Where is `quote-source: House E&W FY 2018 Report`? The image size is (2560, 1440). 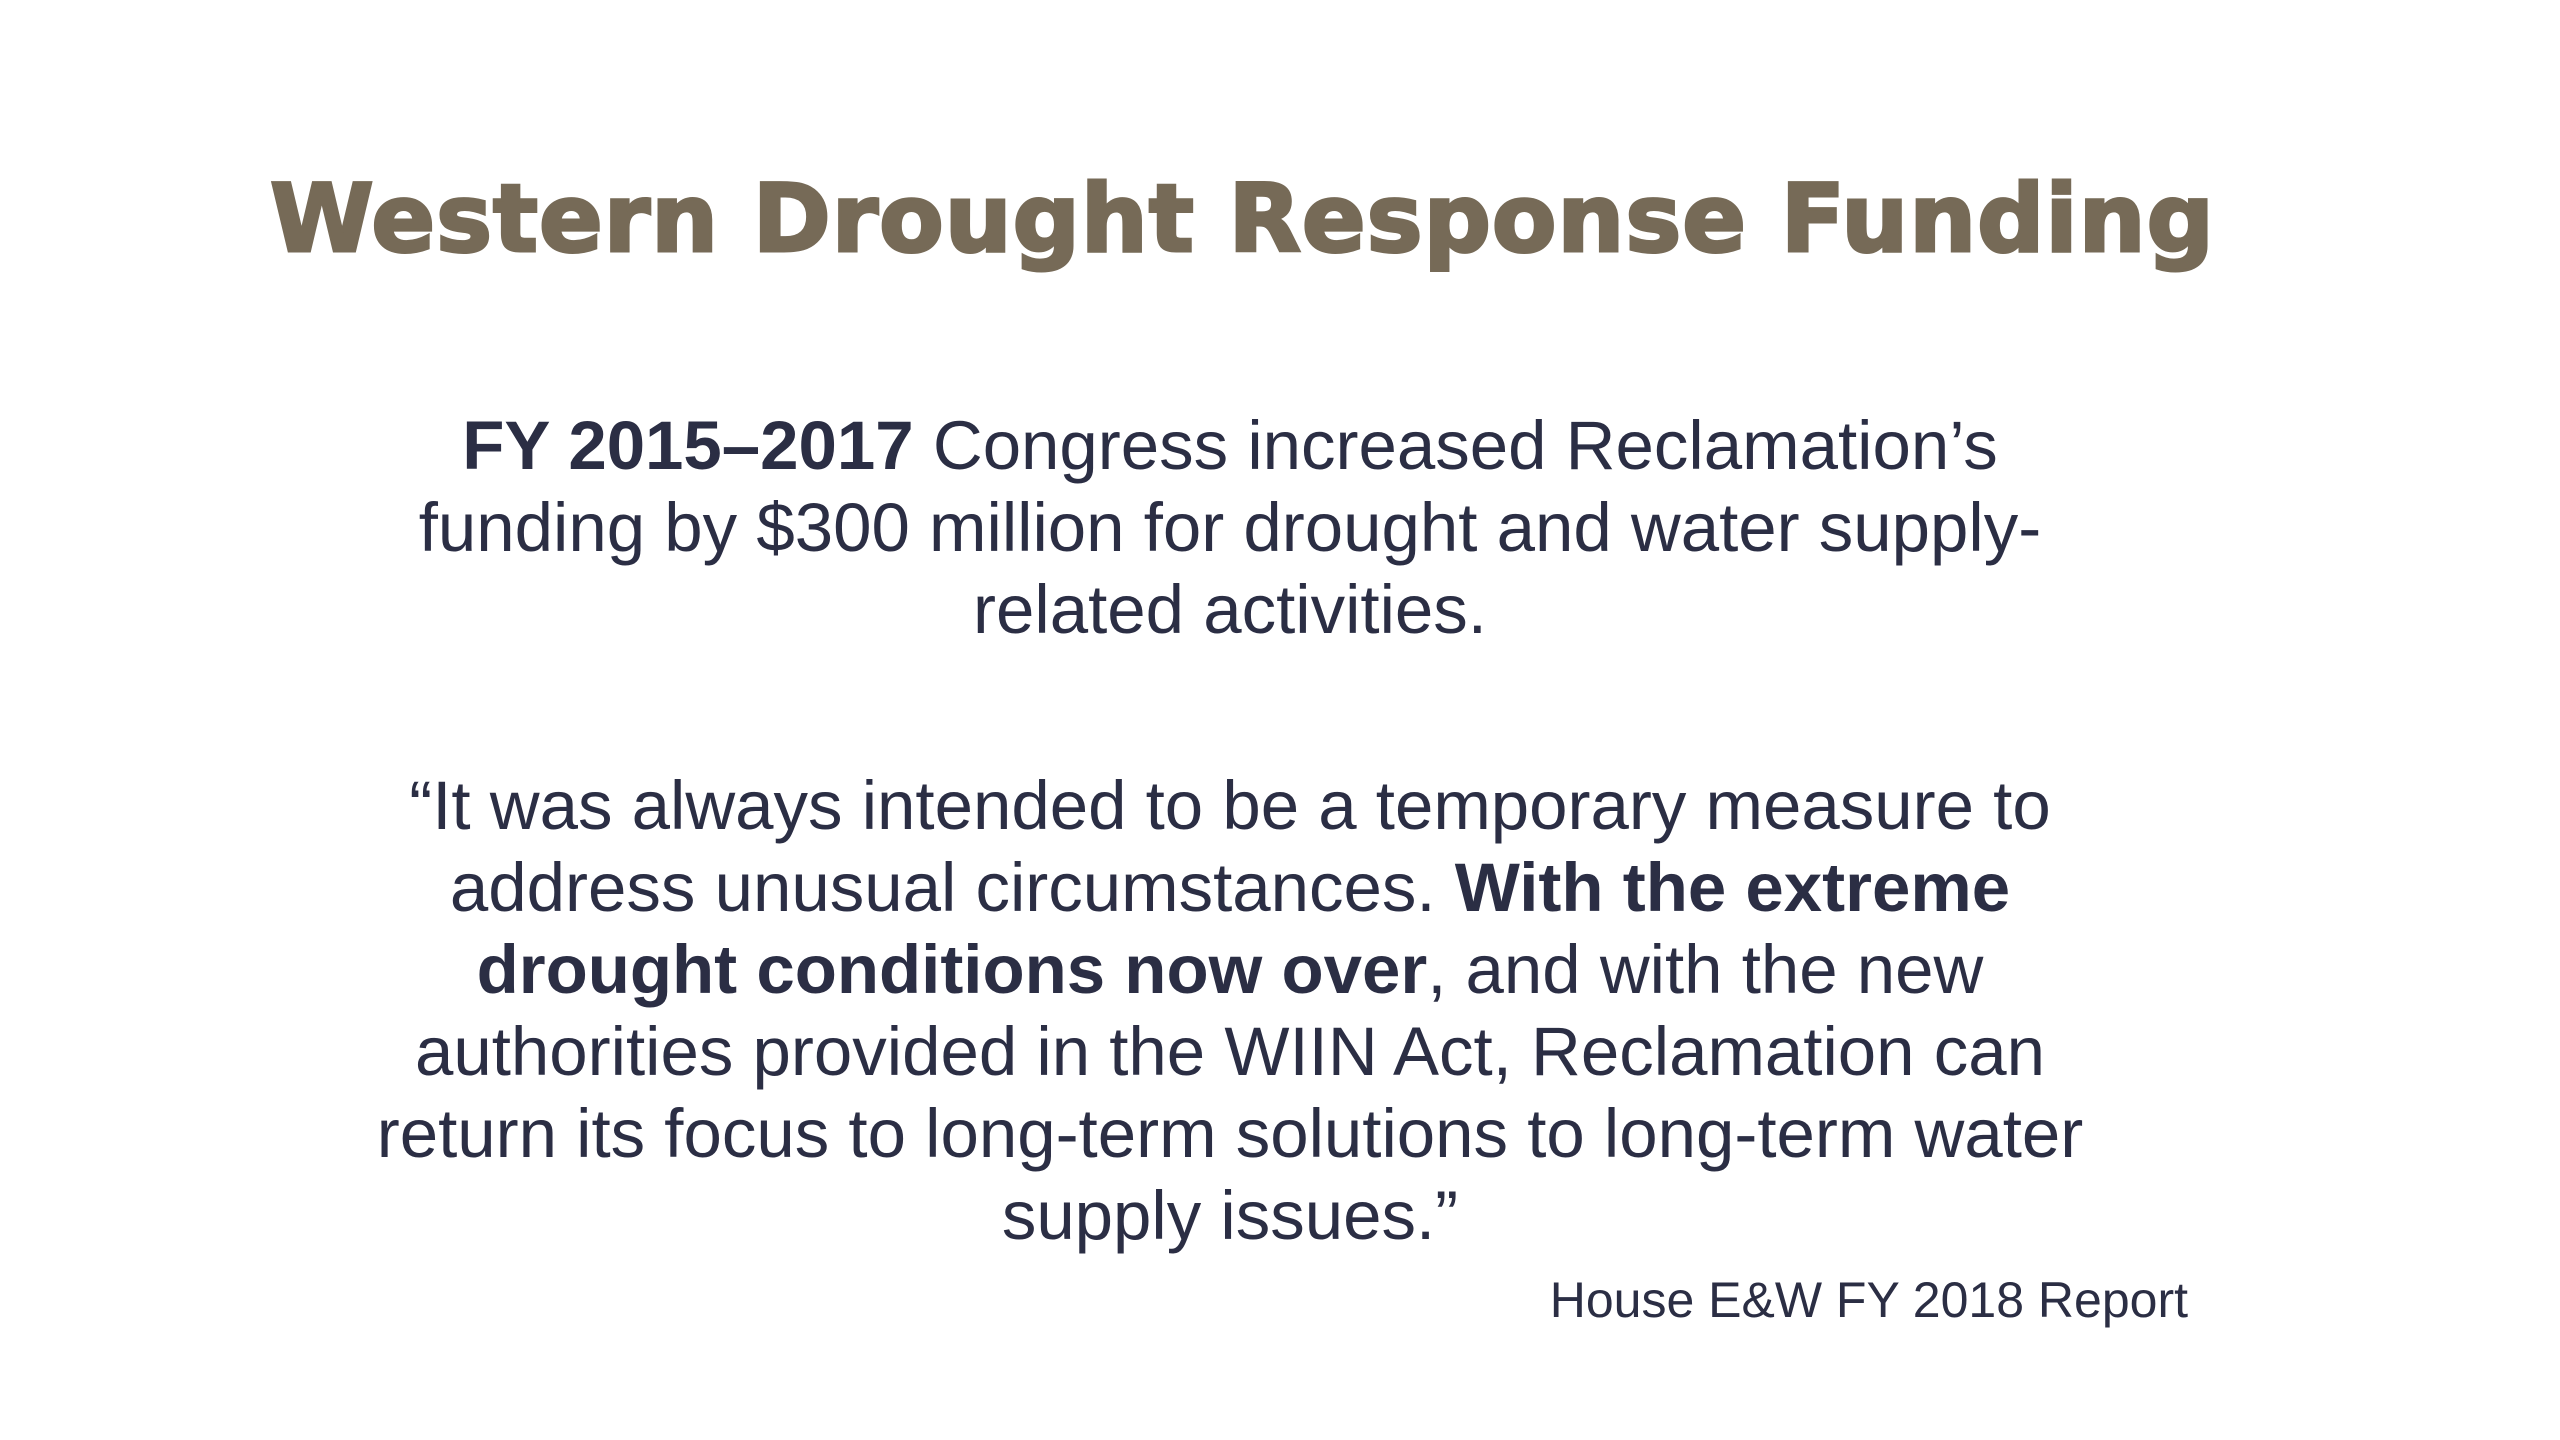
quote-source: House E&W FY 2018 Report is located at coordinates (1868, 1300).